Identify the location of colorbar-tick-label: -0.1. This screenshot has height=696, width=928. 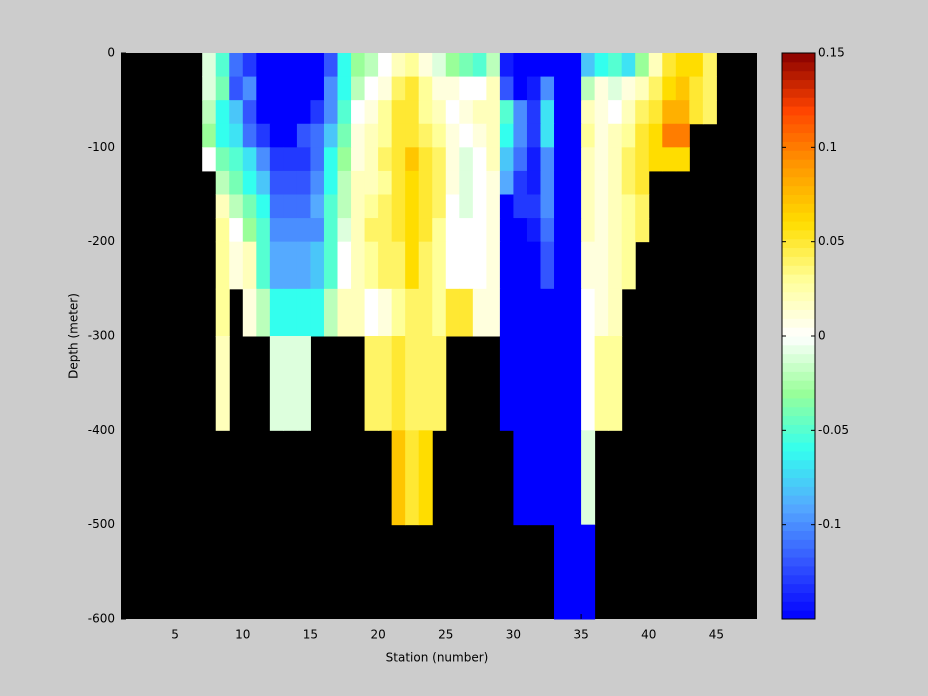
(829, 524).